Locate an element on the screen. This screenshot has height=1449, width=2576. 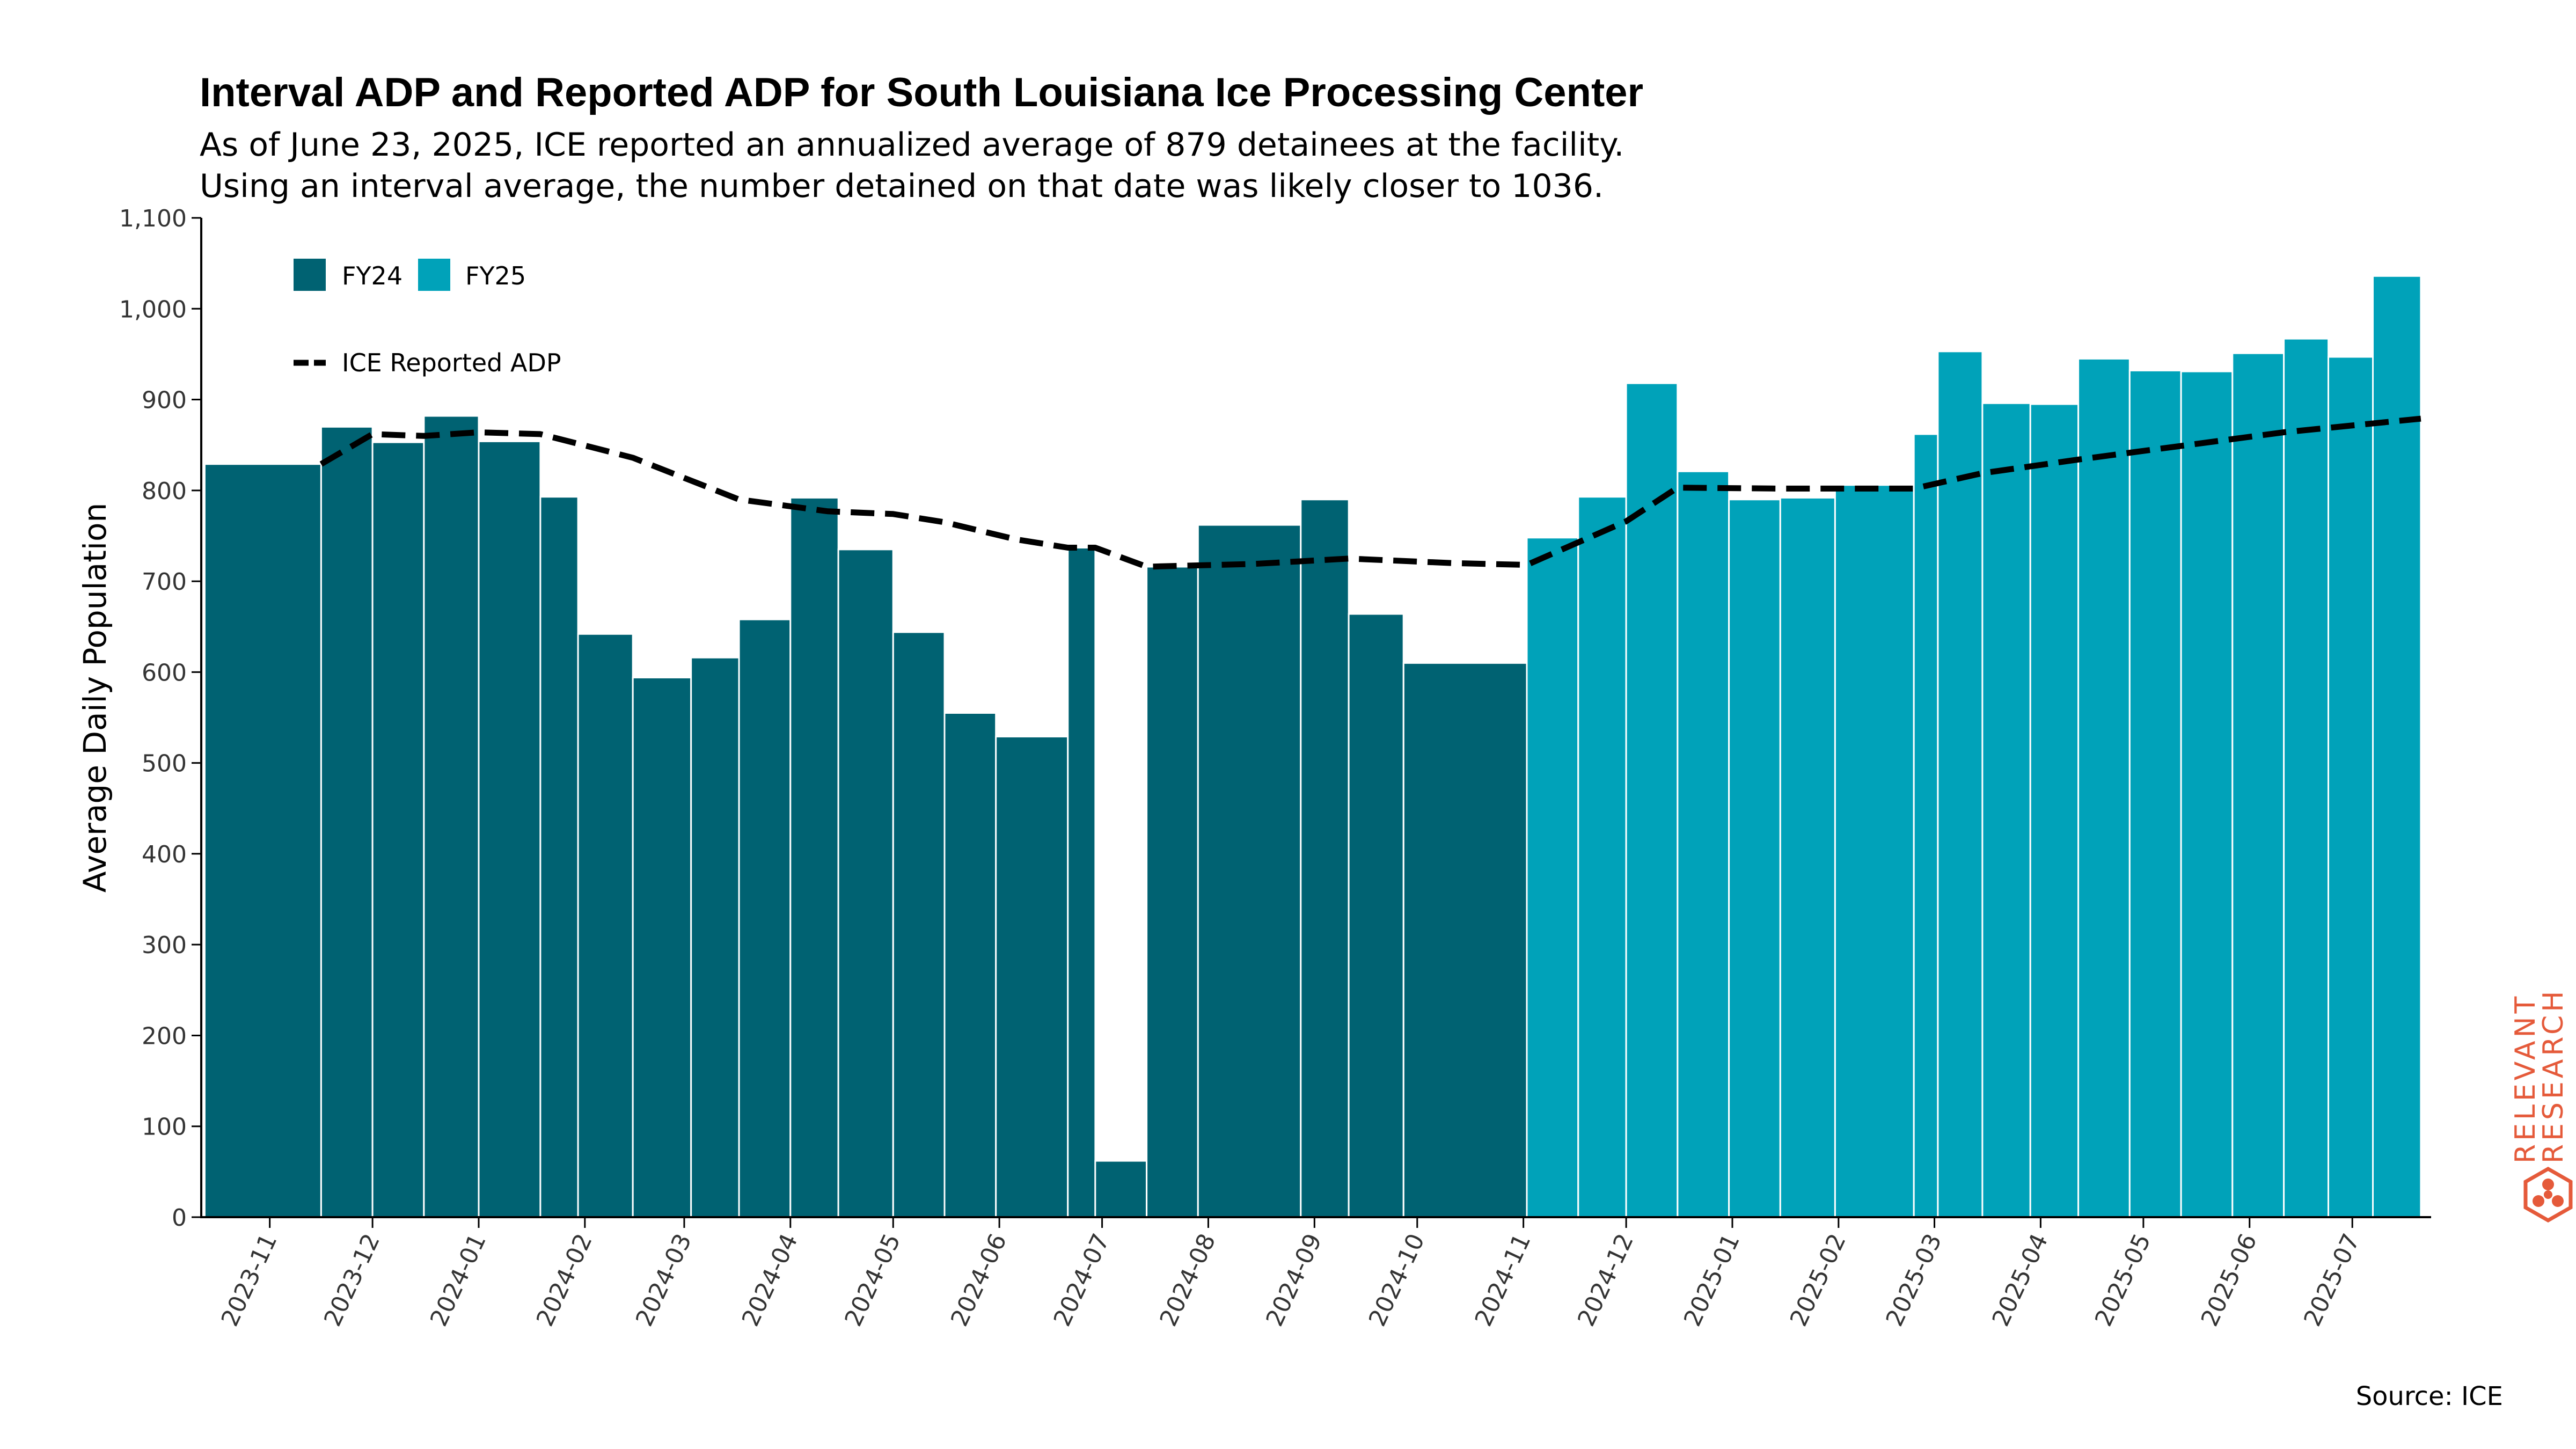
x-tick-label: 2025-06 is located at coordinates (2229, 1280).